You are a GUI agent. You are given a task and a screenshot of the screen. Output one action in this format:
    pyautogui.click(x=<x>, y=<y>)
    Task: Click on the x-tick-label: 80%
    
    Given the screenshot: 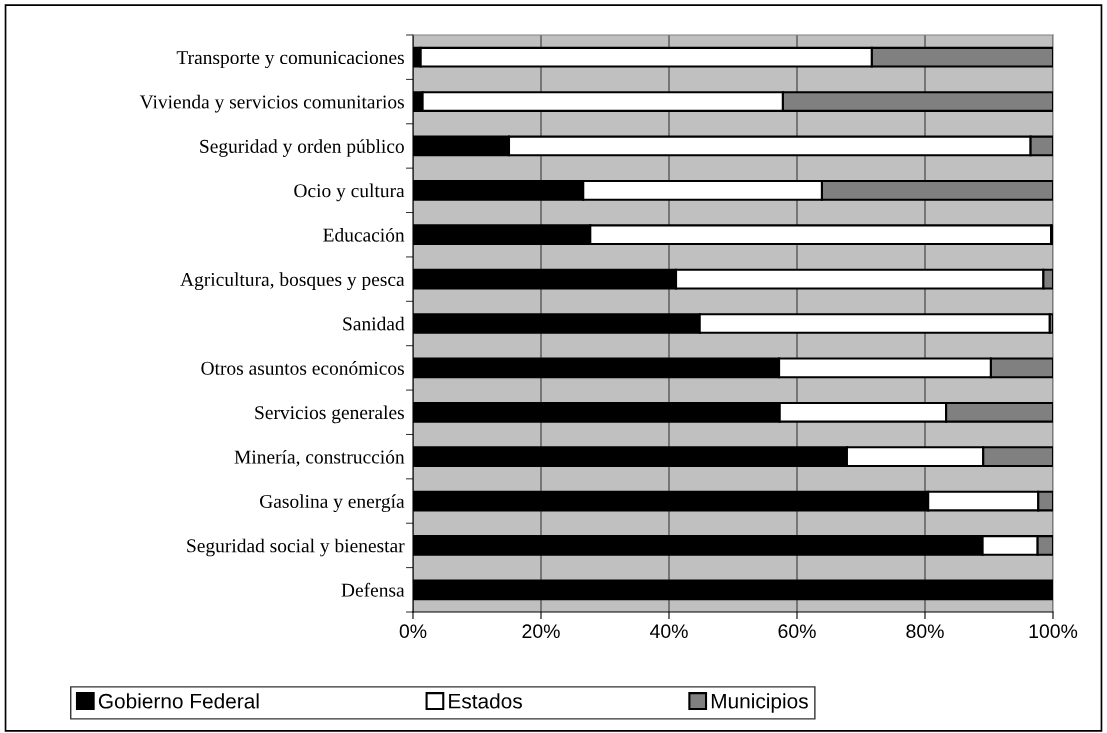 What is the action you would take?
    pyautogui.click(x=925, y=631)
    